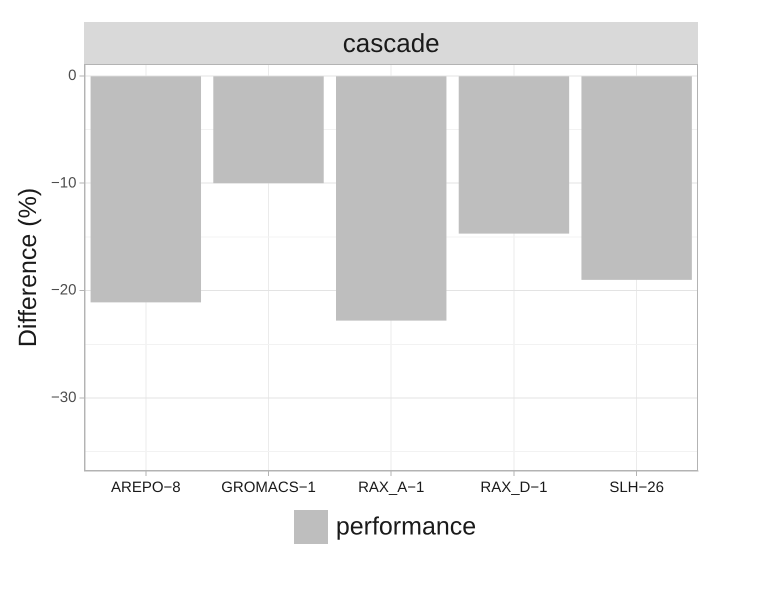 The width and height of the screenshot is (770, 605). Describe the element at coordinates (63, 183) in the screenshot. I see `y-tick-label: −10` at that location.